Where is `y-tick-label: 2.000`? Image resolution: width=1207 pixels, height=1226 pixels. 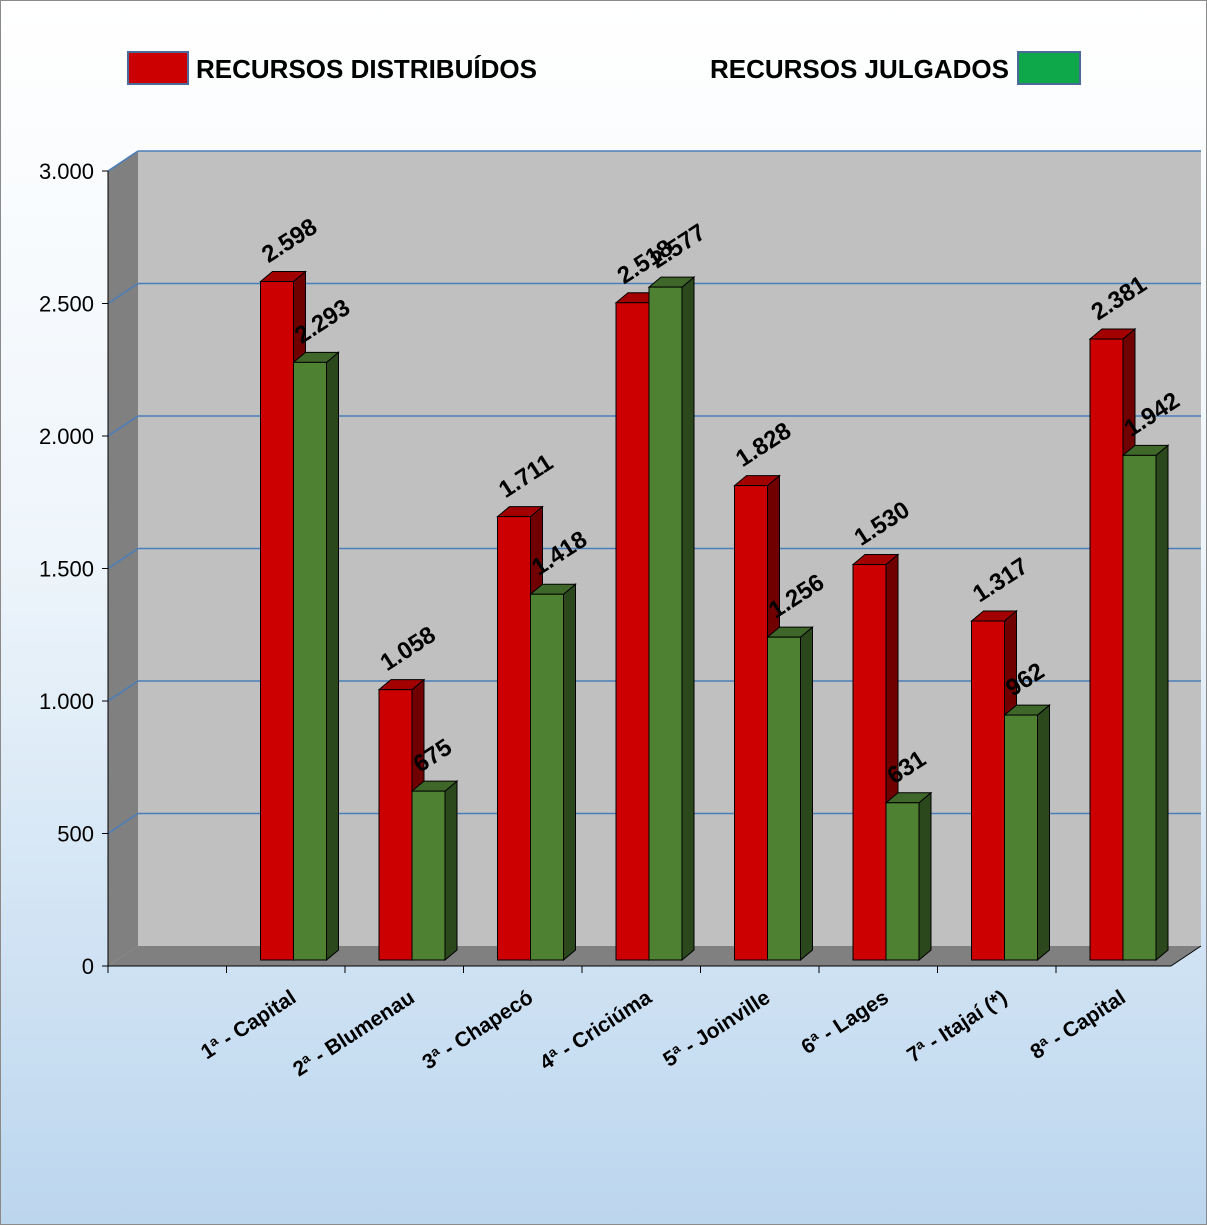 y-tick-label: 2.000 is located at coordinates (66, 436).